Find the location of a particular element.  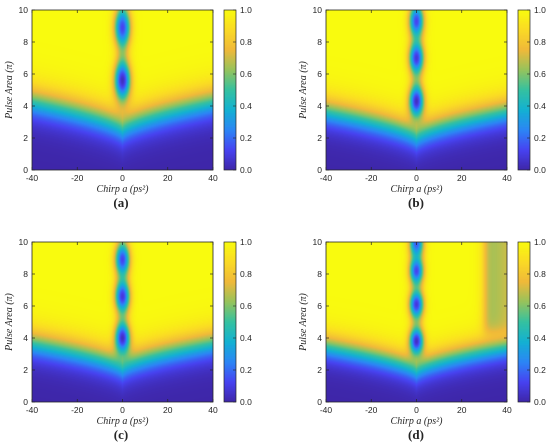

panel-label: (c) is located at coordinates (121, 434).